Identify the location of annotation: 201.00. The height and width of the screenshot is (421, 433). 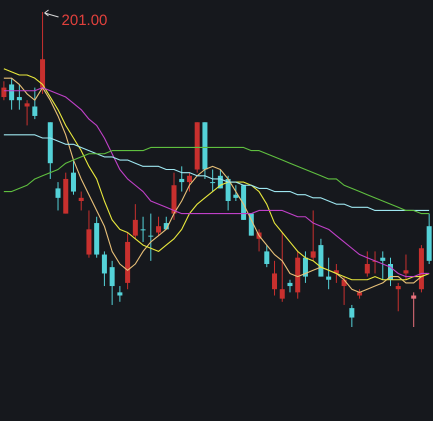
(85, 20).